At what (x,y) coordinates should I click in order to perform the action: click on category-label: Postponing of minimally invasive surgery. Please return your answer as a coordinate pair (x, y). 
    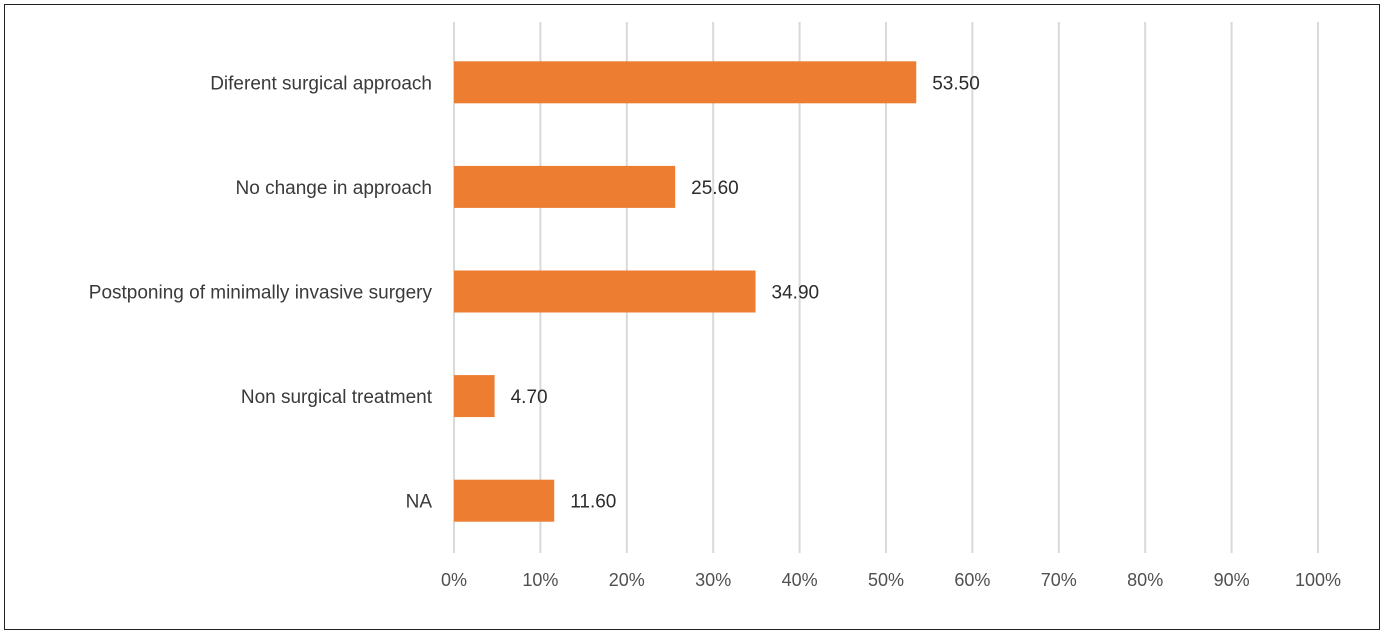
    Looking at the image, I should click on (261, 293).